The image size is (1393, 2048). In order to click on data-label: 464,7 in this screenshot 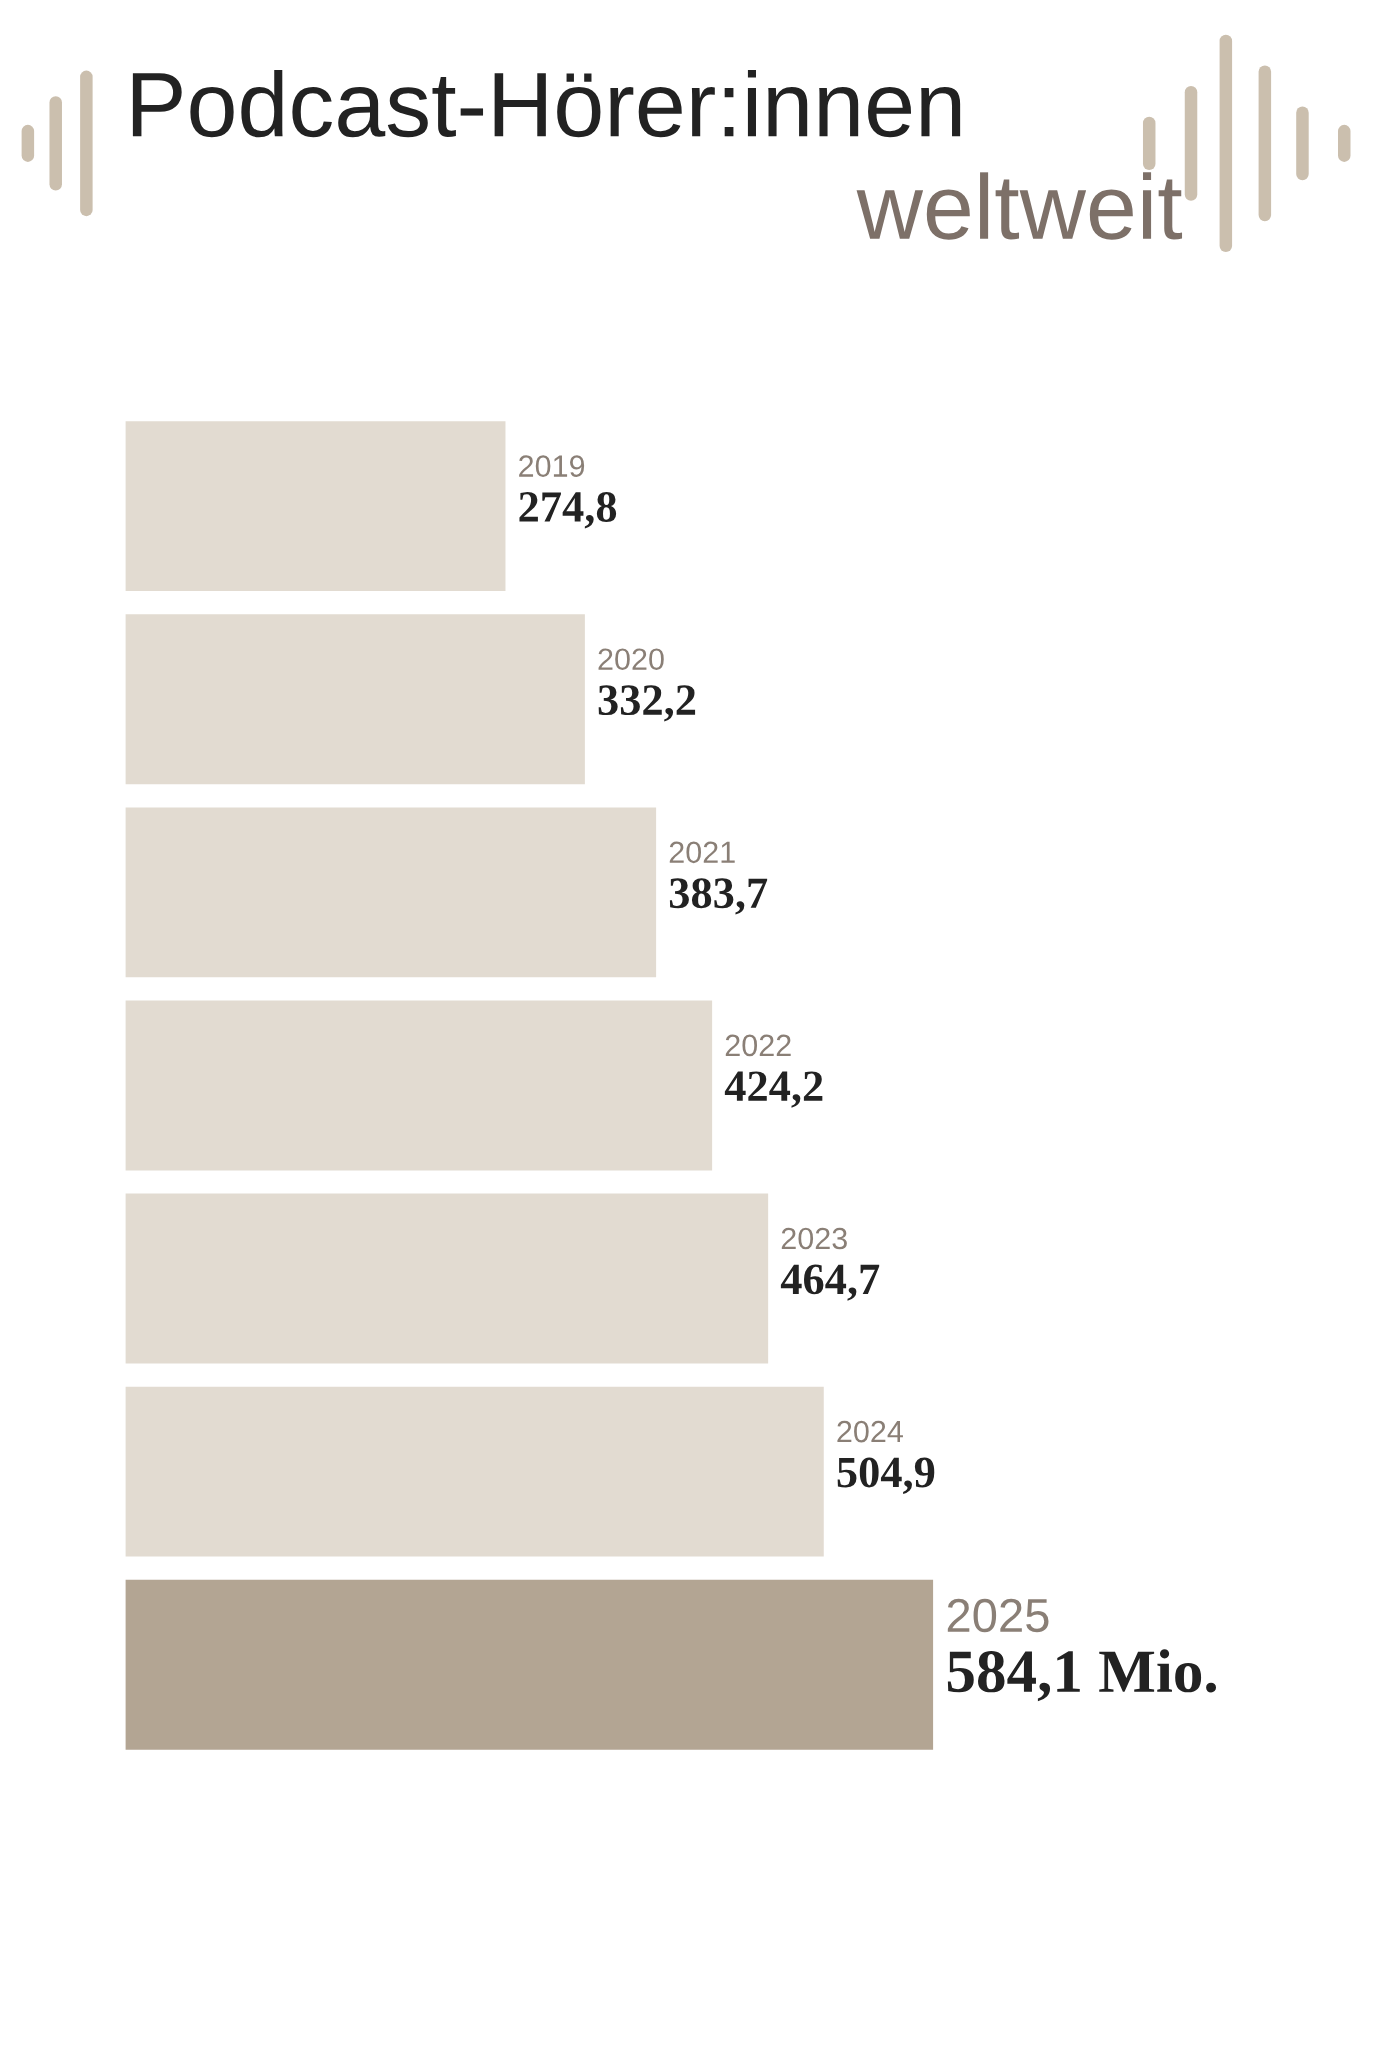, I will do `click(830, 1282)`.